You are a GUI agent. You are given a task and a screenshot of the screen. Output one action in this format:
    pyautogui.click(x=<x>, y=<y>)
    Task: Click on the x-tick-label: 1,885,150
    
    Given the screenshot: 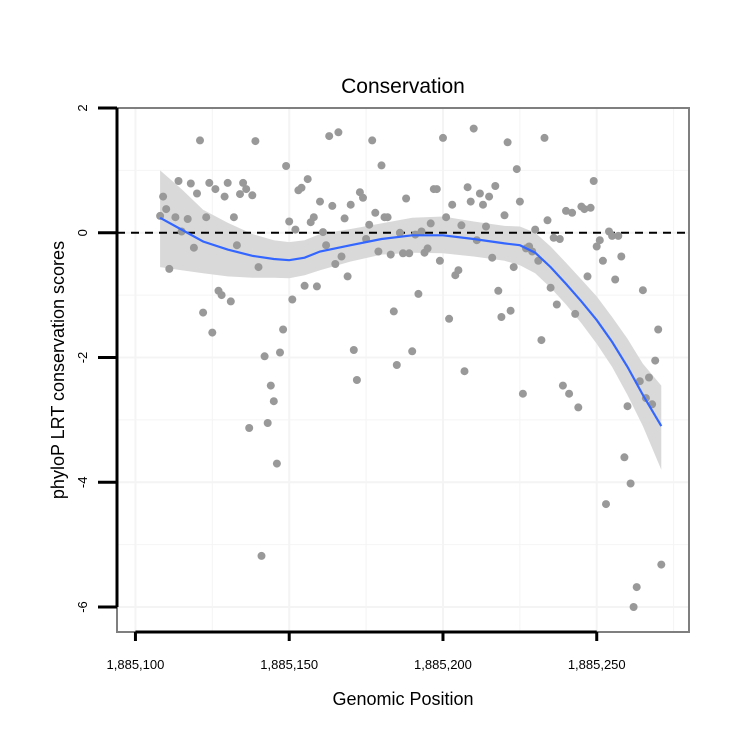 What is the action you would take?
    pyautogui.click(x=289, y=664)
    